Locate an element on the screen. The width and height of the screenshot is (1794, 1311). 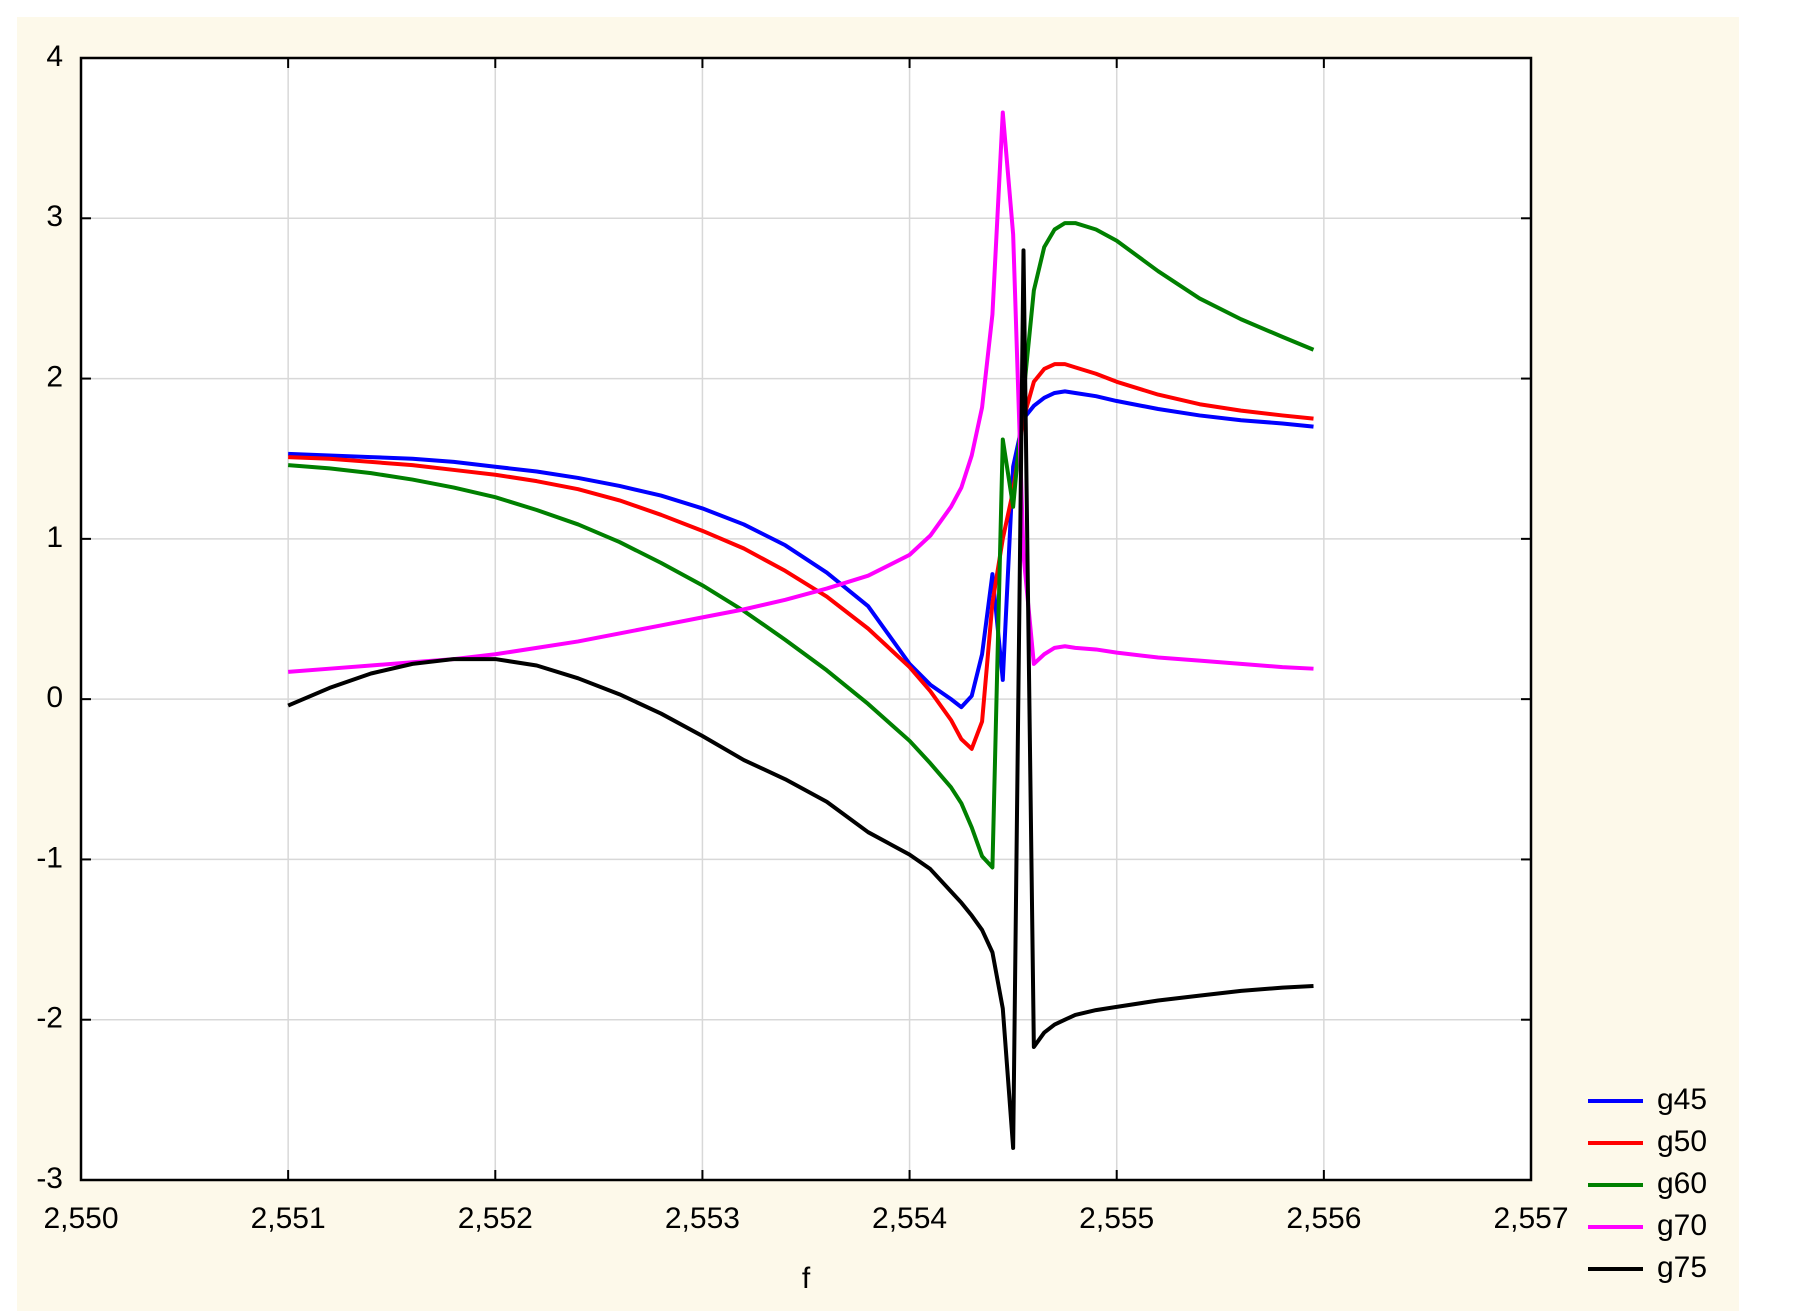
y-tick-label: 4 is located at coordinates (54, 56).